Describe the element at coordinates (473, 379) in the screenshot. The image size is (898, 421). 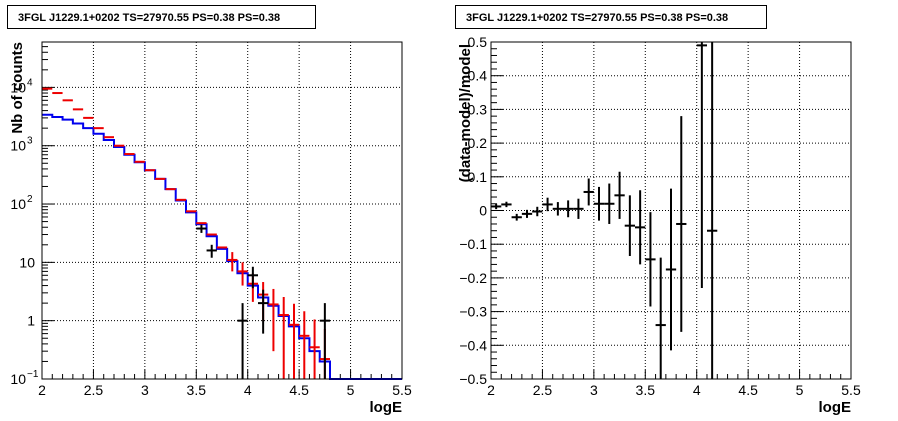
I see `y-tick-label: −0.5` at that location.